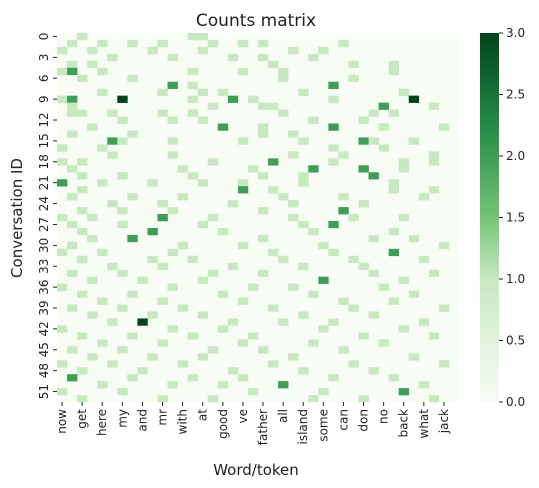 The image size is (539, 488). What do you see at coordinates (44, 78) in the screenshot?
I see `y-tick-label: 6` at bounding box center [44, 78].